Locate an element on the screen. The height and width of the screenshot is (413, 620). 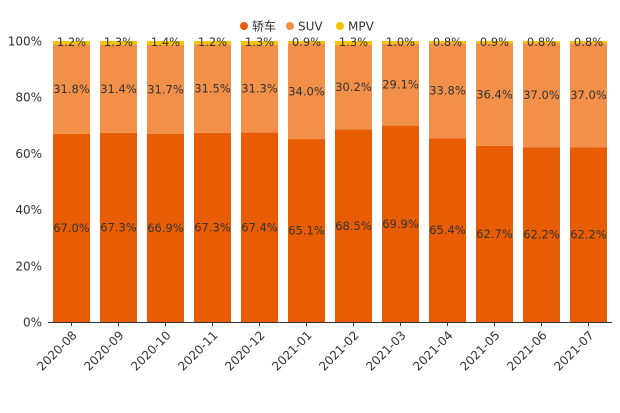
x-tick-label: 2021-04 is located at coordinates (432, 350).